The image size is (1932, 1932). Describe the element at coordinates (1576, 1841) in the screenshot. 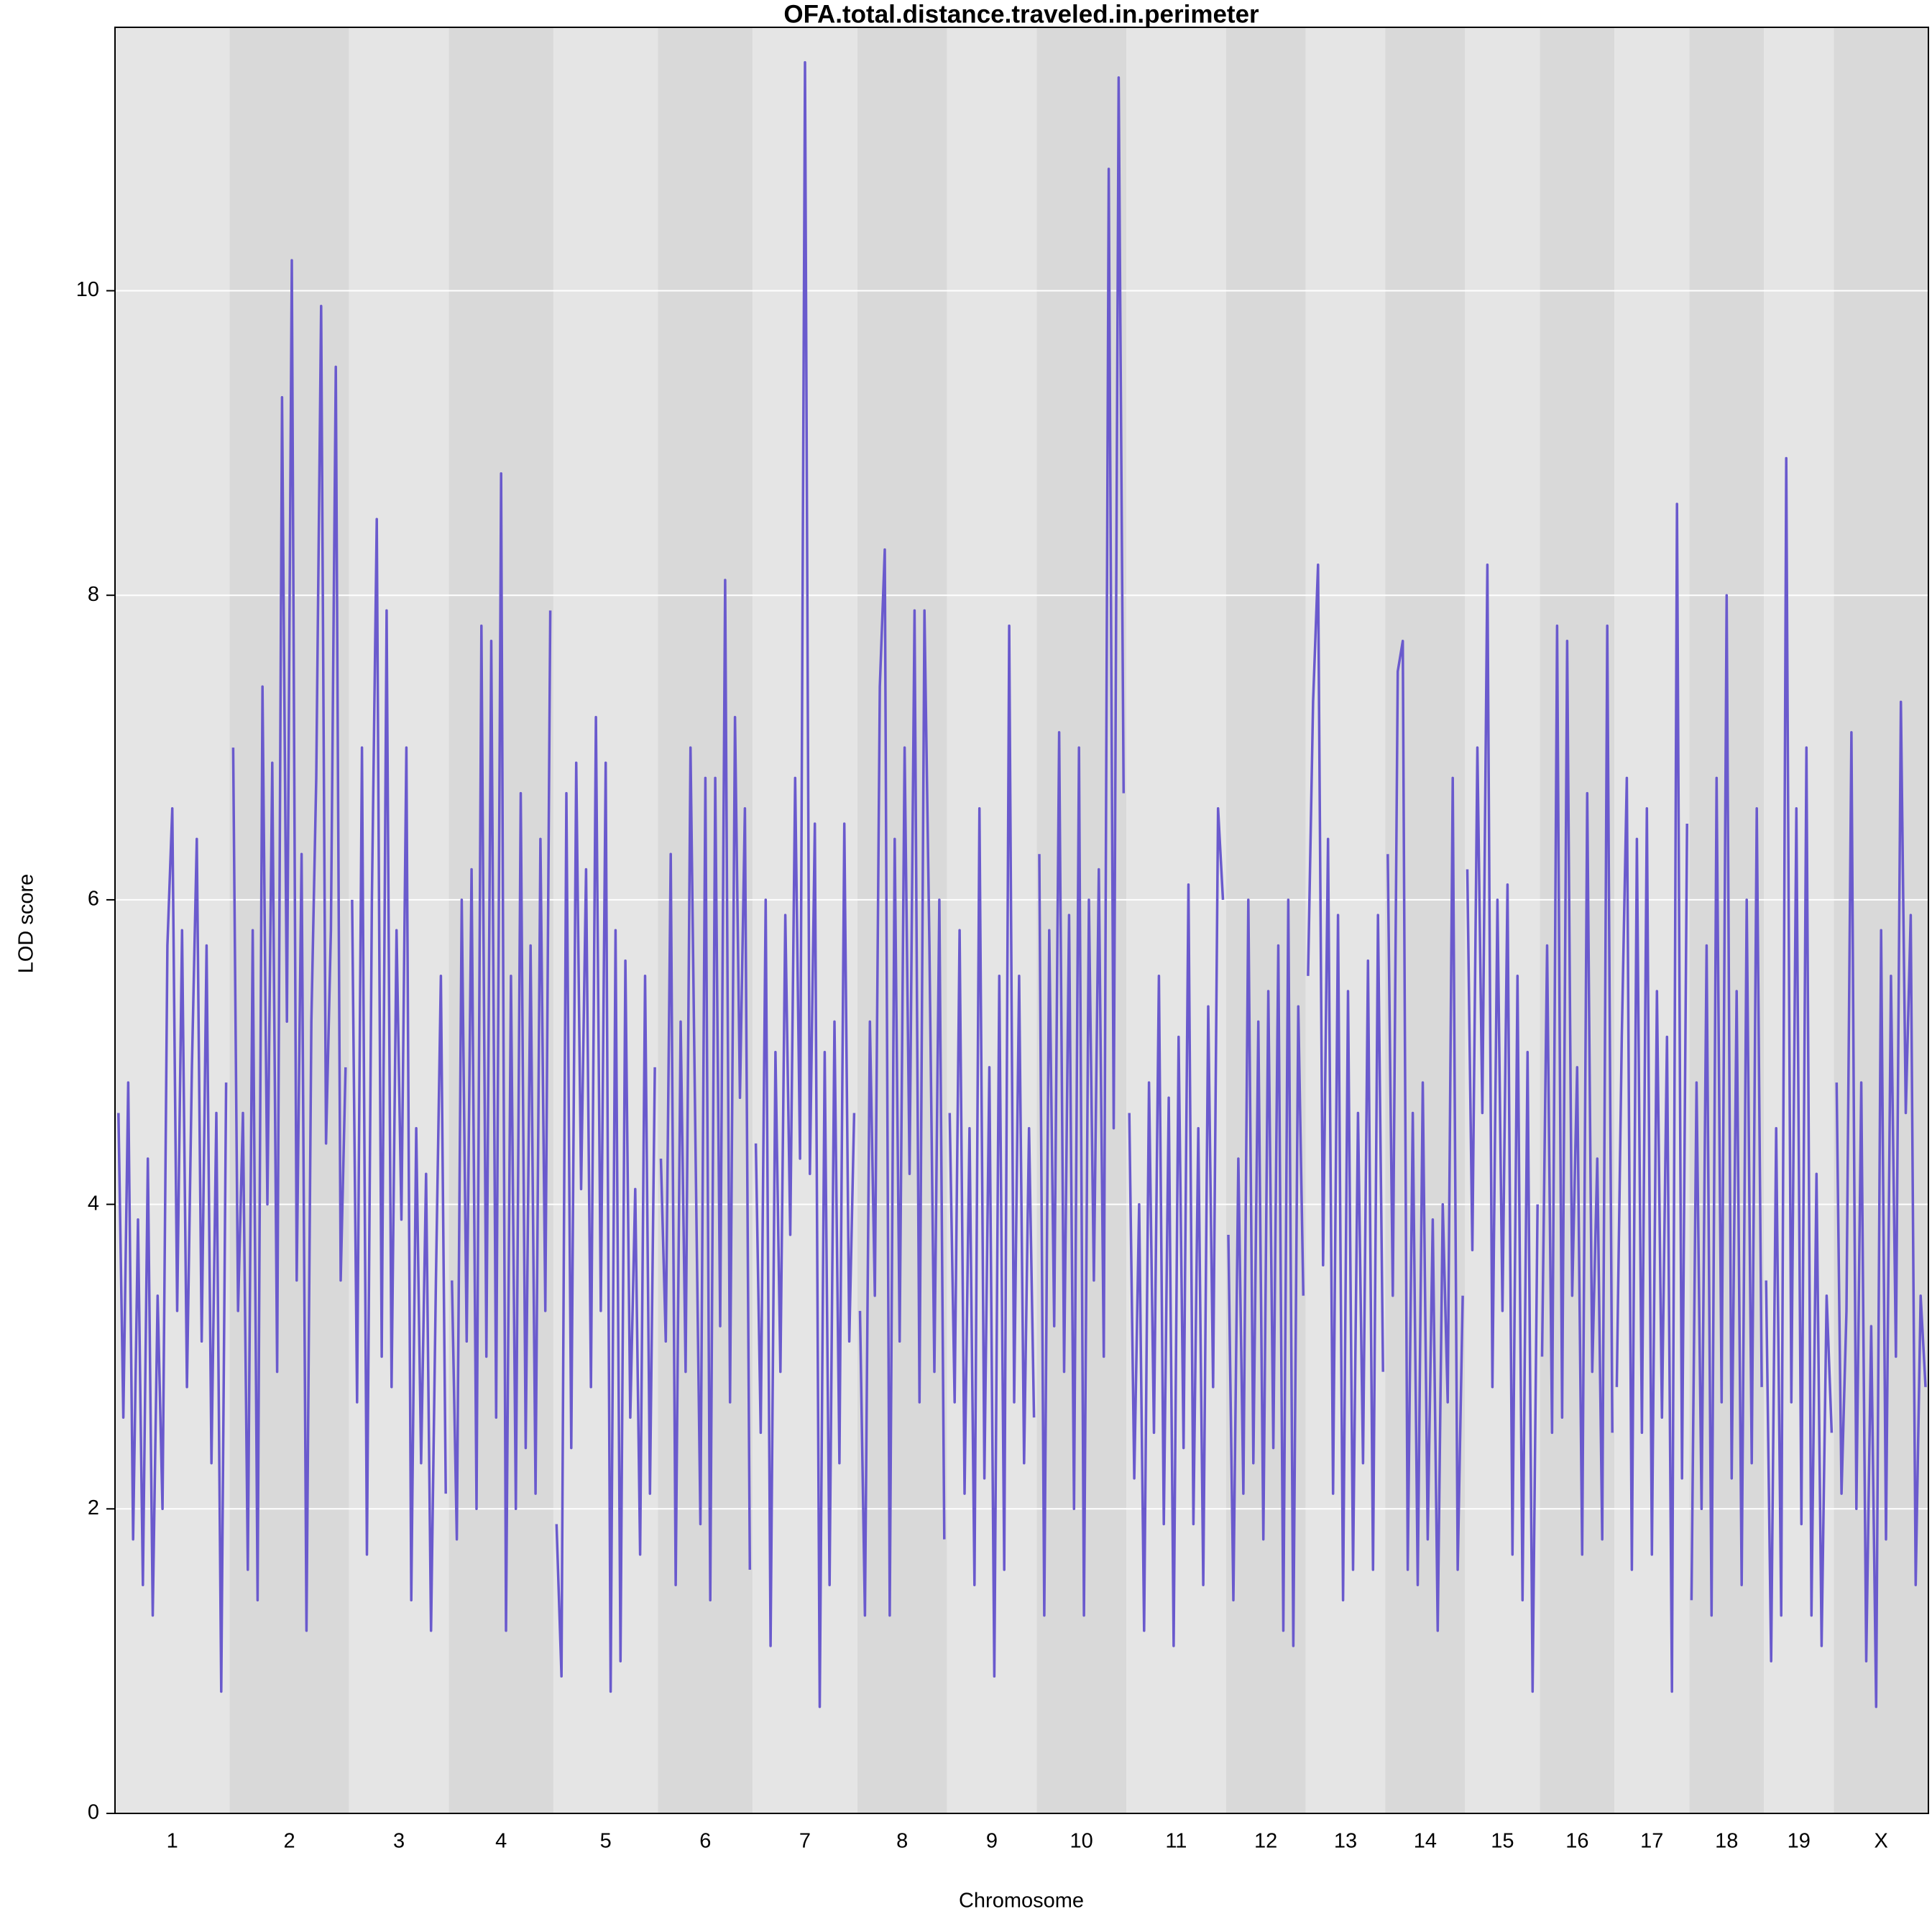

I see `x-tick-label: 16` at that location.